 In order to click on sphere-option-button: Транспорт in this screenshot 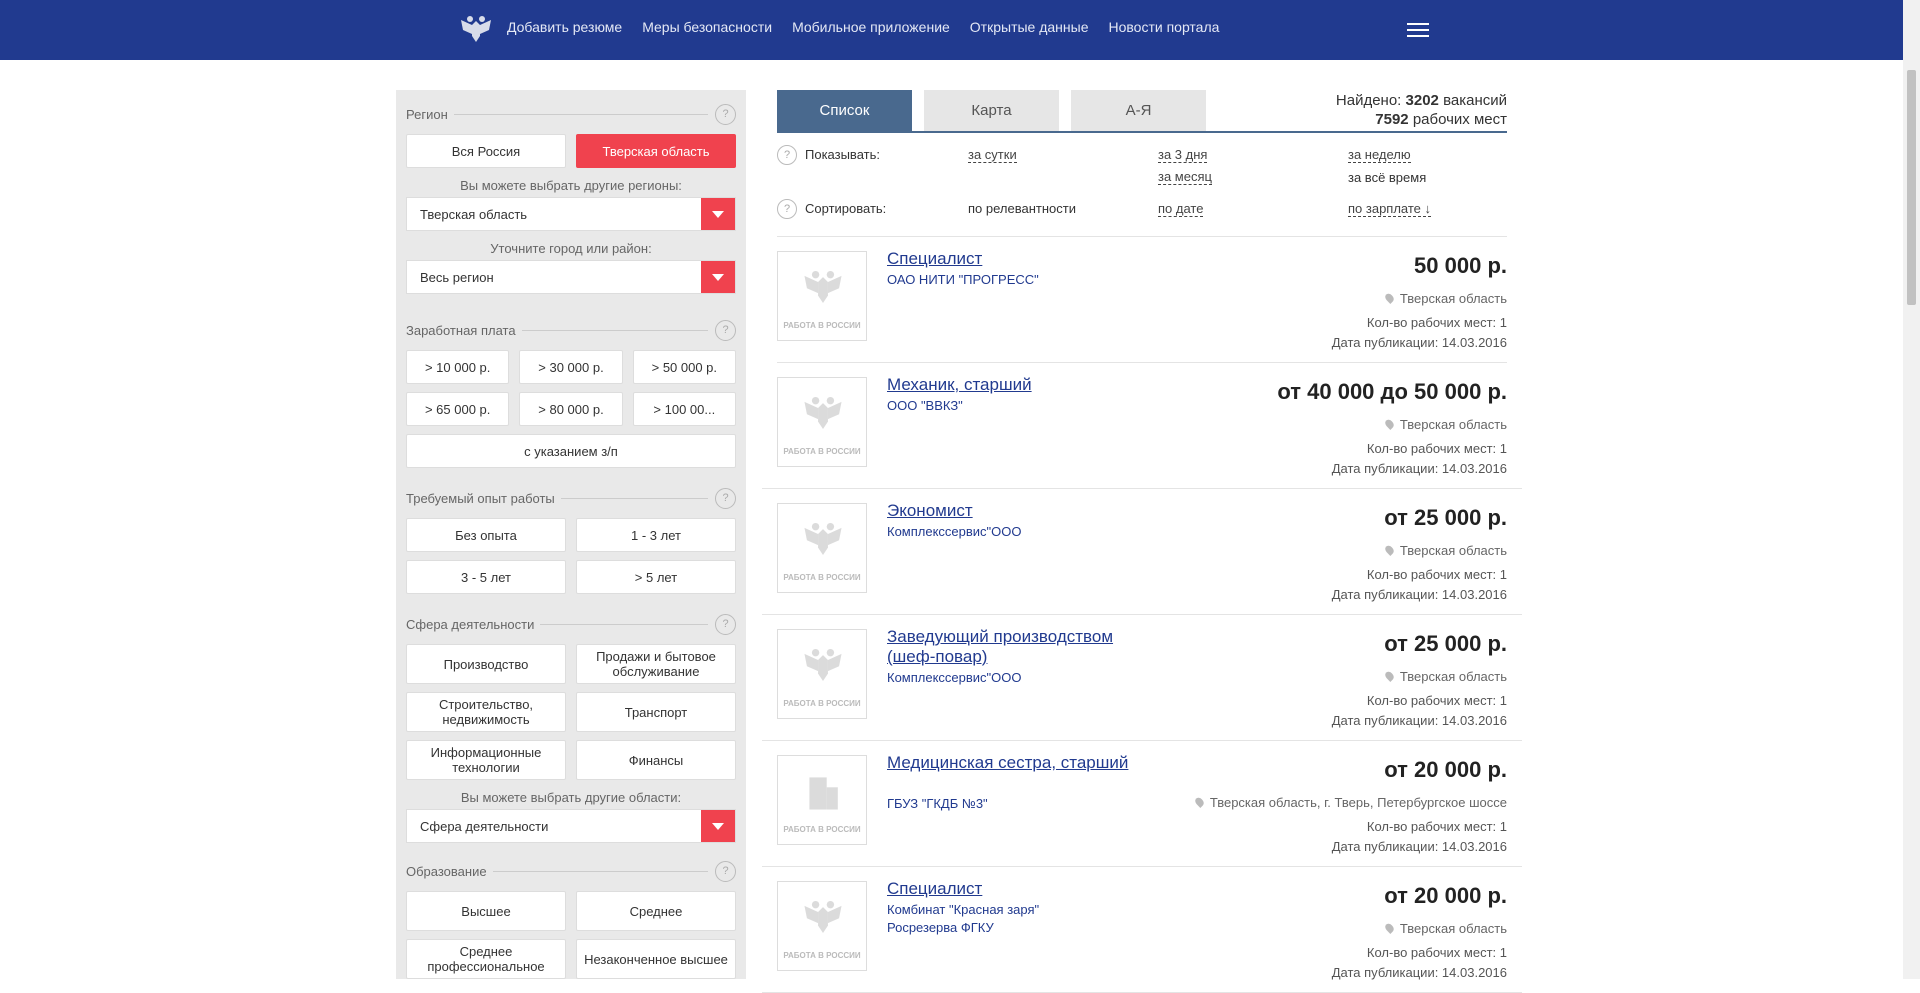, I will do `click(656, 712)`.